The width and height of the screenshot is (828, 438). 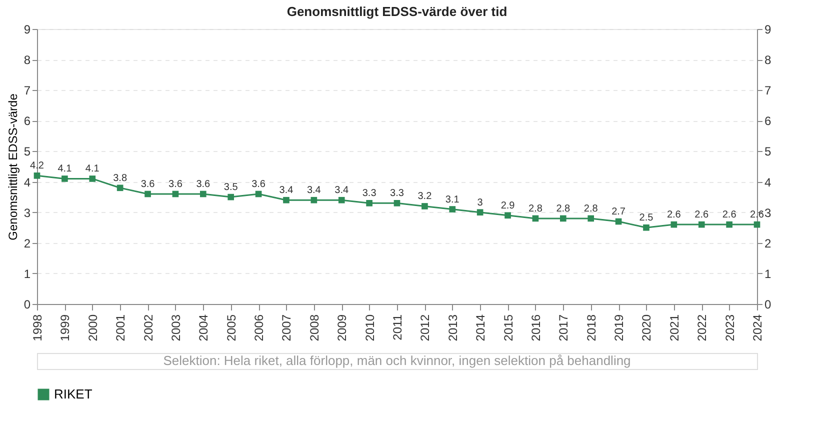 I want to click on x-tick-label: 2001, so click(x=121, y=328).